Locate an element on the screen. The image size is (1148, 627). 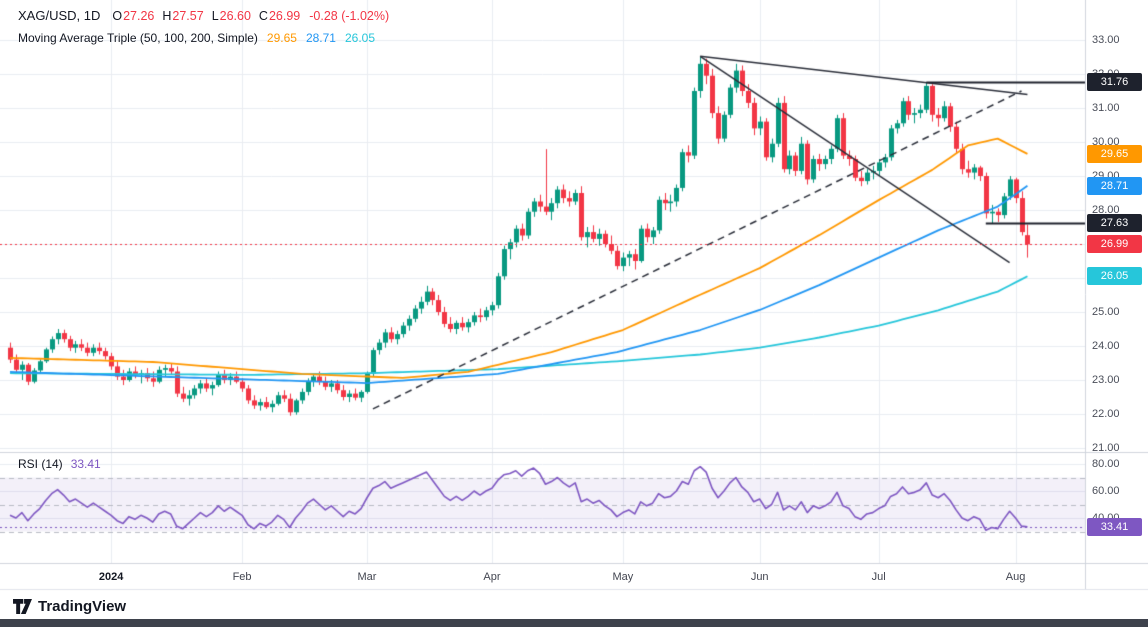
price-tick-label: 21.00 is located at coordinates (1106, 448).